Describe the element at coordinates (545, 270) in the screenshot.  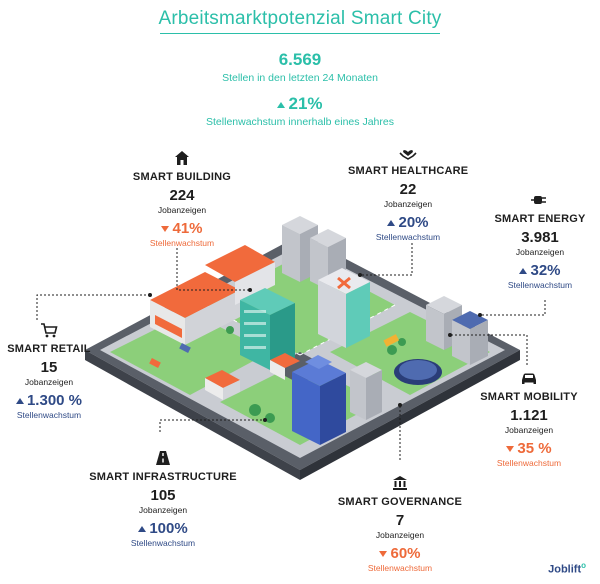
I see `growth-value: 32%` at that location.